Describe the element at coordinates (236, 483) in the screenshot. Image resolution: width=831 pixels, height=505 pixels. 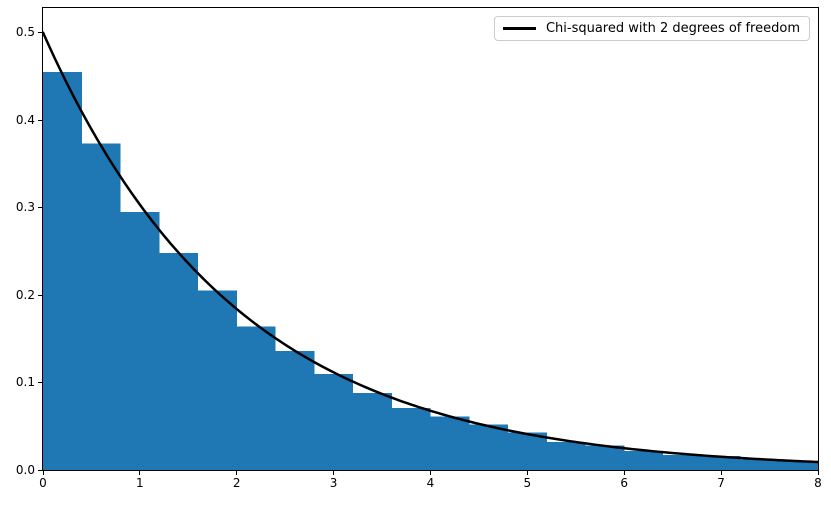
I see `x-tick-label: 2` at that location.